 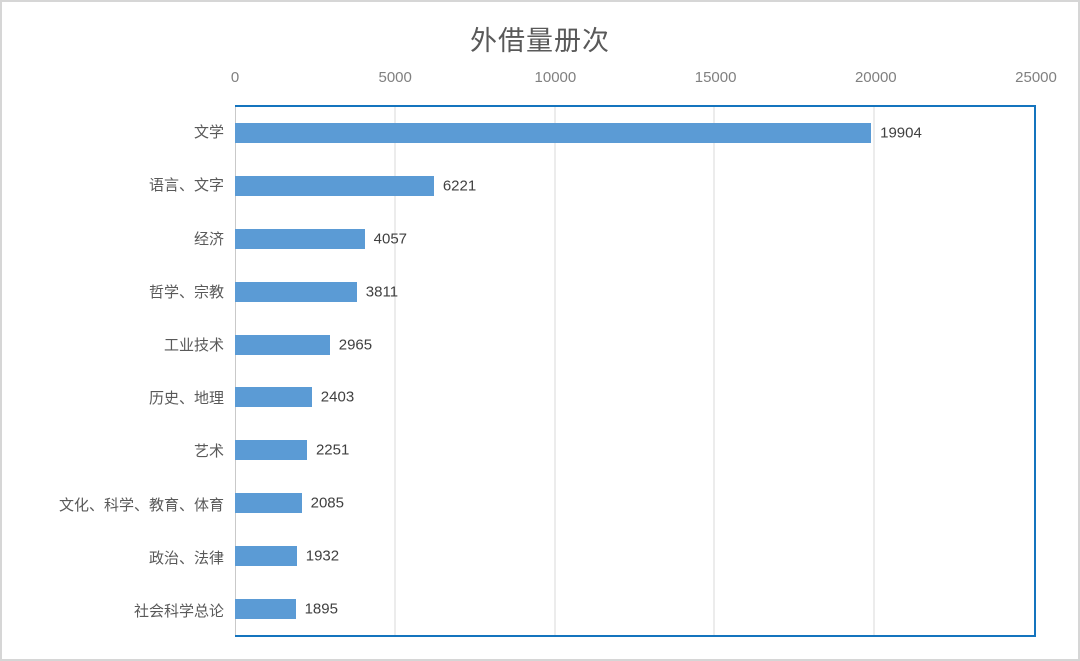 I want to click on bar-row: 6221, so click(x=634, y=186).